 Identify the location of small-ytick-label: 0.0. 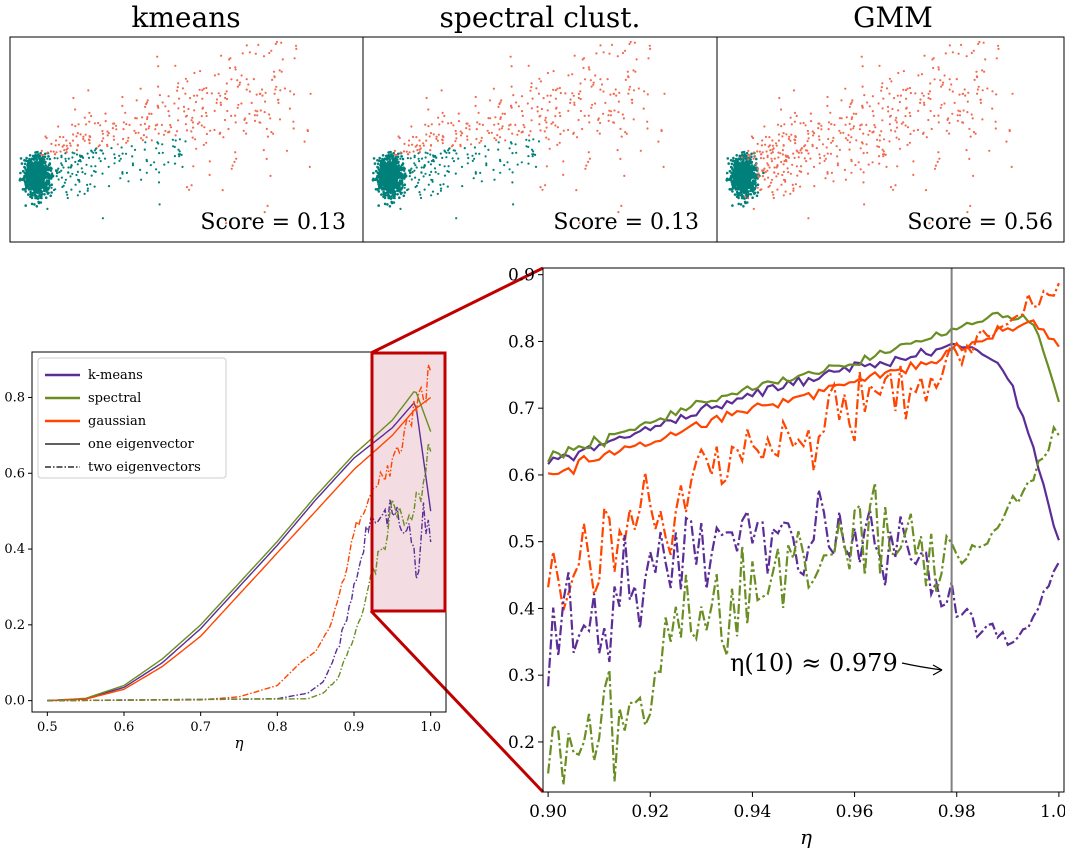
(14, 701).